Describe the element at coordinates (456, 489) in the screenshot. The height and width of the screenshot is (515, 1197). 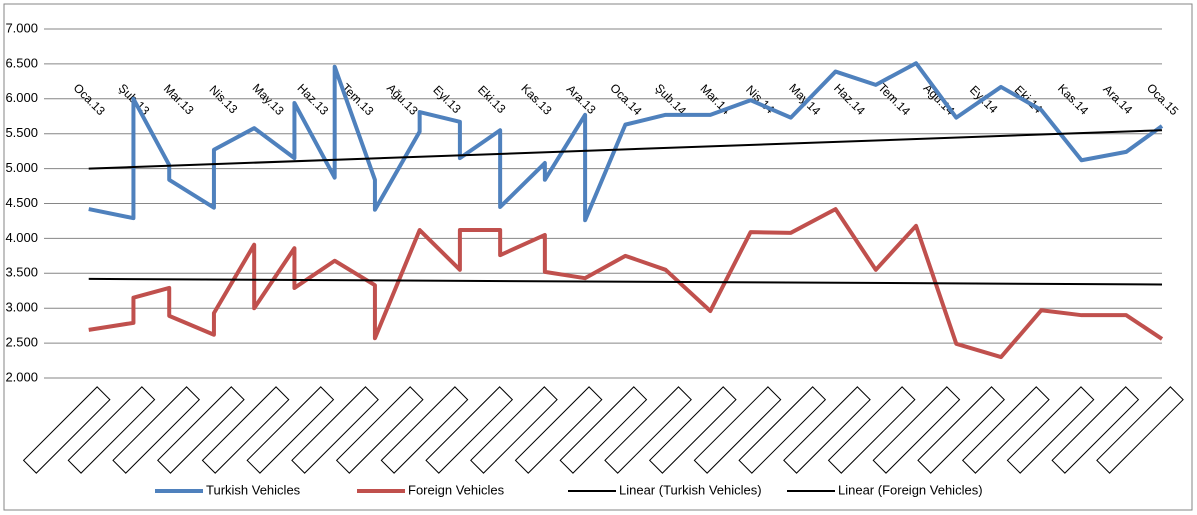
I see `legend-label: Foreign Vehicles` at that location.